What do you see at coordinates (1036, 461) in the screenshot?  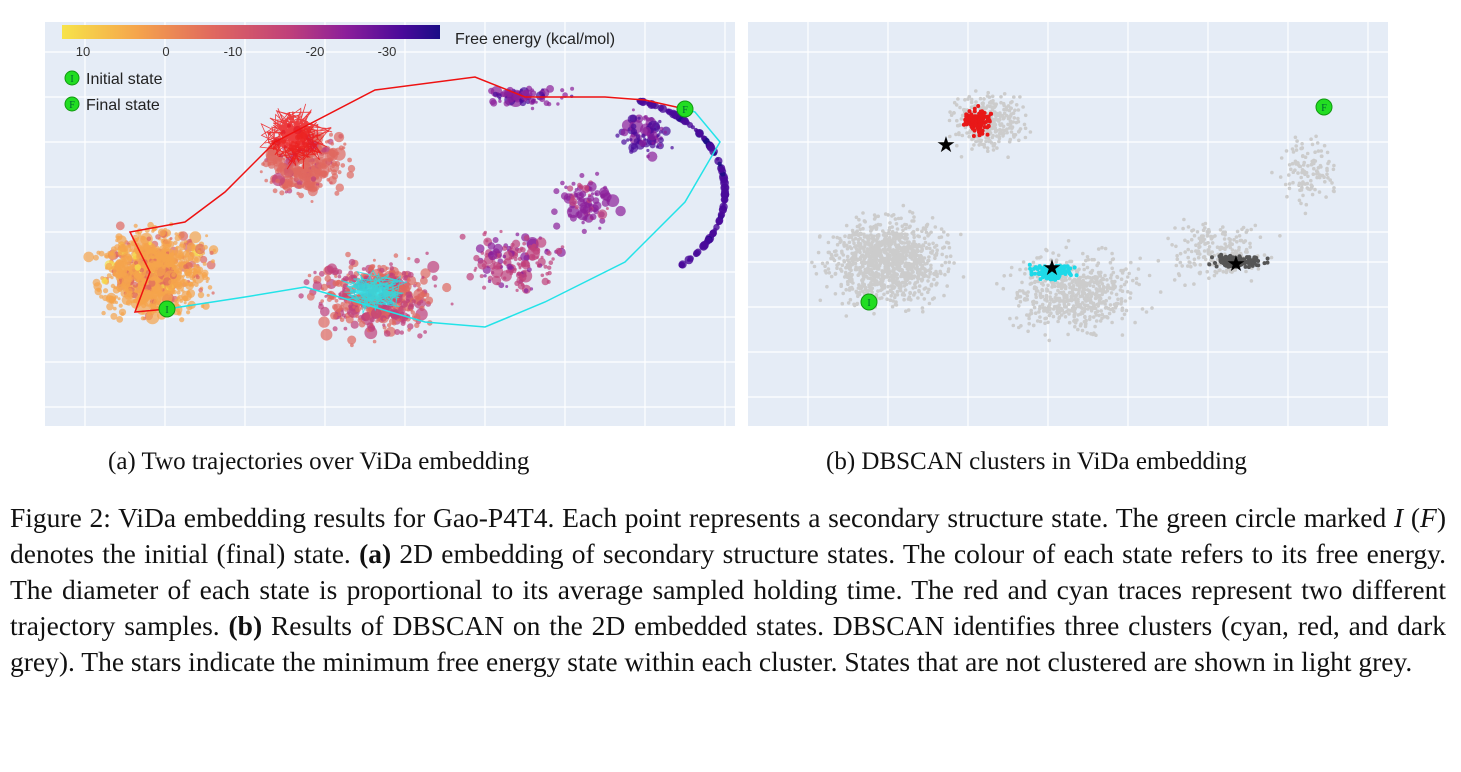 I see `subcaption-b: (b) DBSCAN clusters in ViDa embedding` at bounding box center [1036, 461].